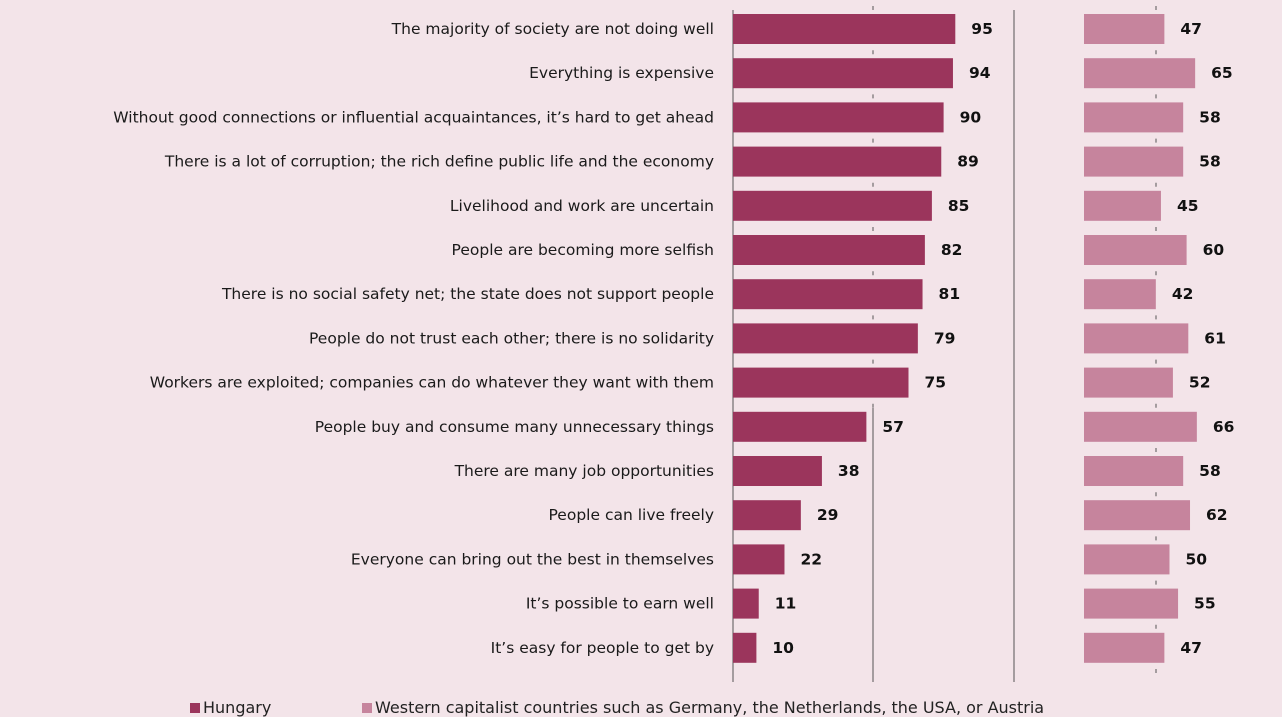 Image resolution: width=1282 pixels, height=717 pixels. I want to click on category-label: It’s possible to earn well, so click(620, 604).